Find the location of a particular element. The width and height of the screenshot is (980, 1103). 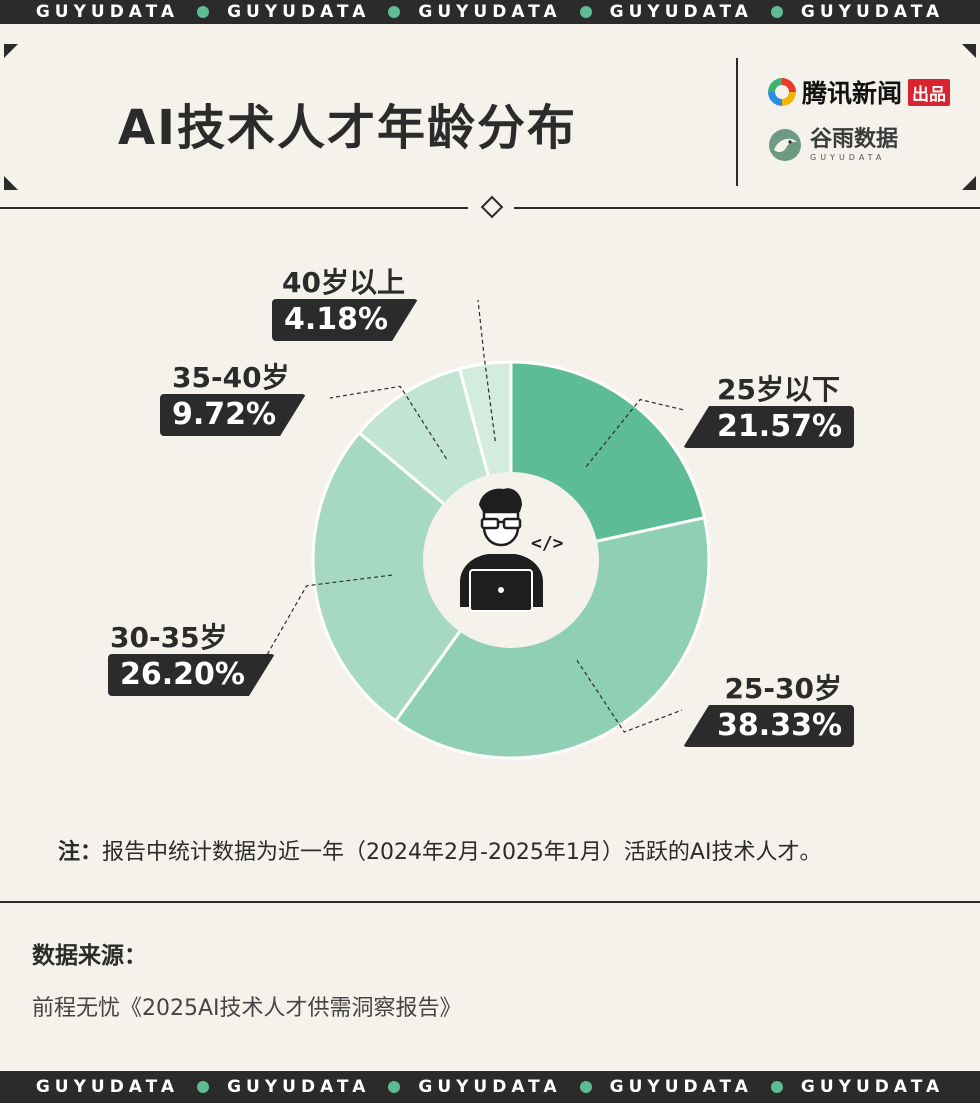

value-label: 4.18% is located at coordinates (345, 320).